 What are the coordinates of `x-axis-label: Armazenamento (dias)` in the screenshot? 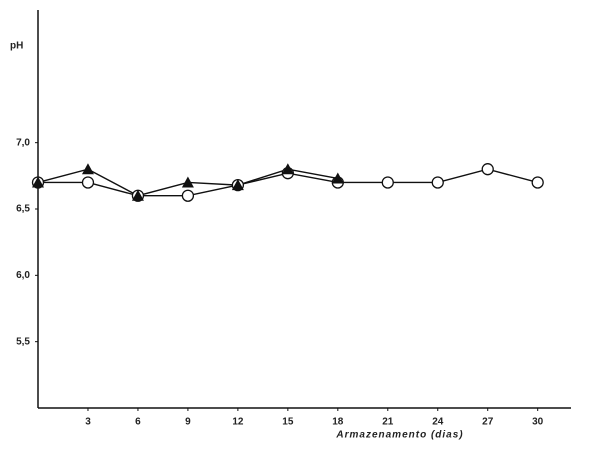 It's located at (399, 435).